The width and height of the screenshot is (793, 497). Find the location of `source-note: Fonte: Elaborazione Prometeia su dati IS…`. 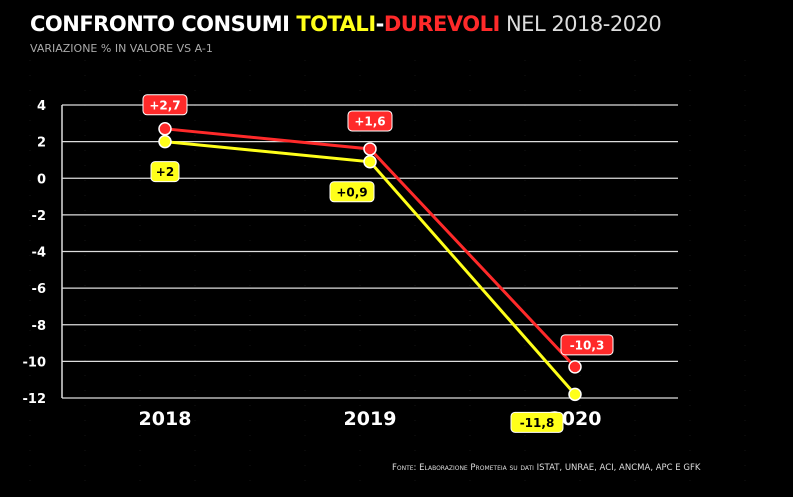

source-note: Fonte: Elaborazione Prometeia su dati IS… is located at coordinates (546, 468).